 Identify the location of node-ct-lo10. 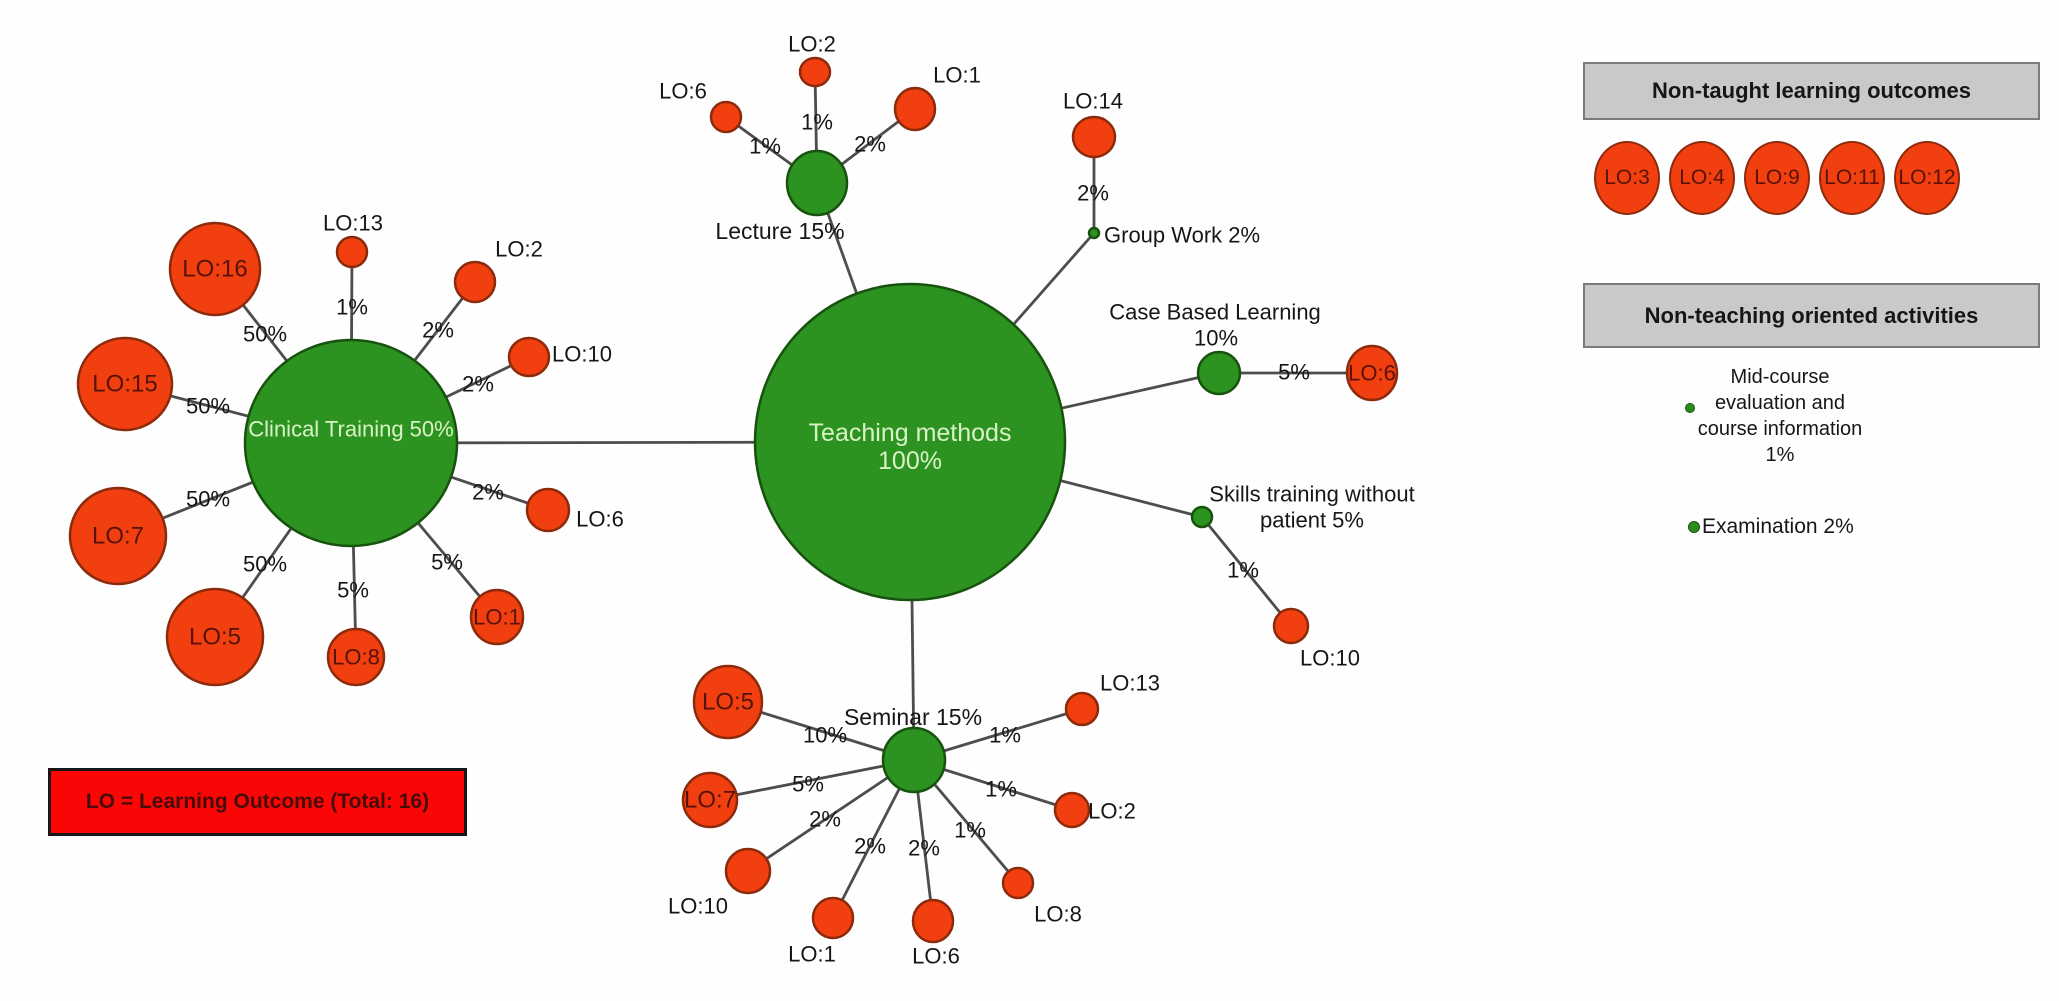
(529, 357).